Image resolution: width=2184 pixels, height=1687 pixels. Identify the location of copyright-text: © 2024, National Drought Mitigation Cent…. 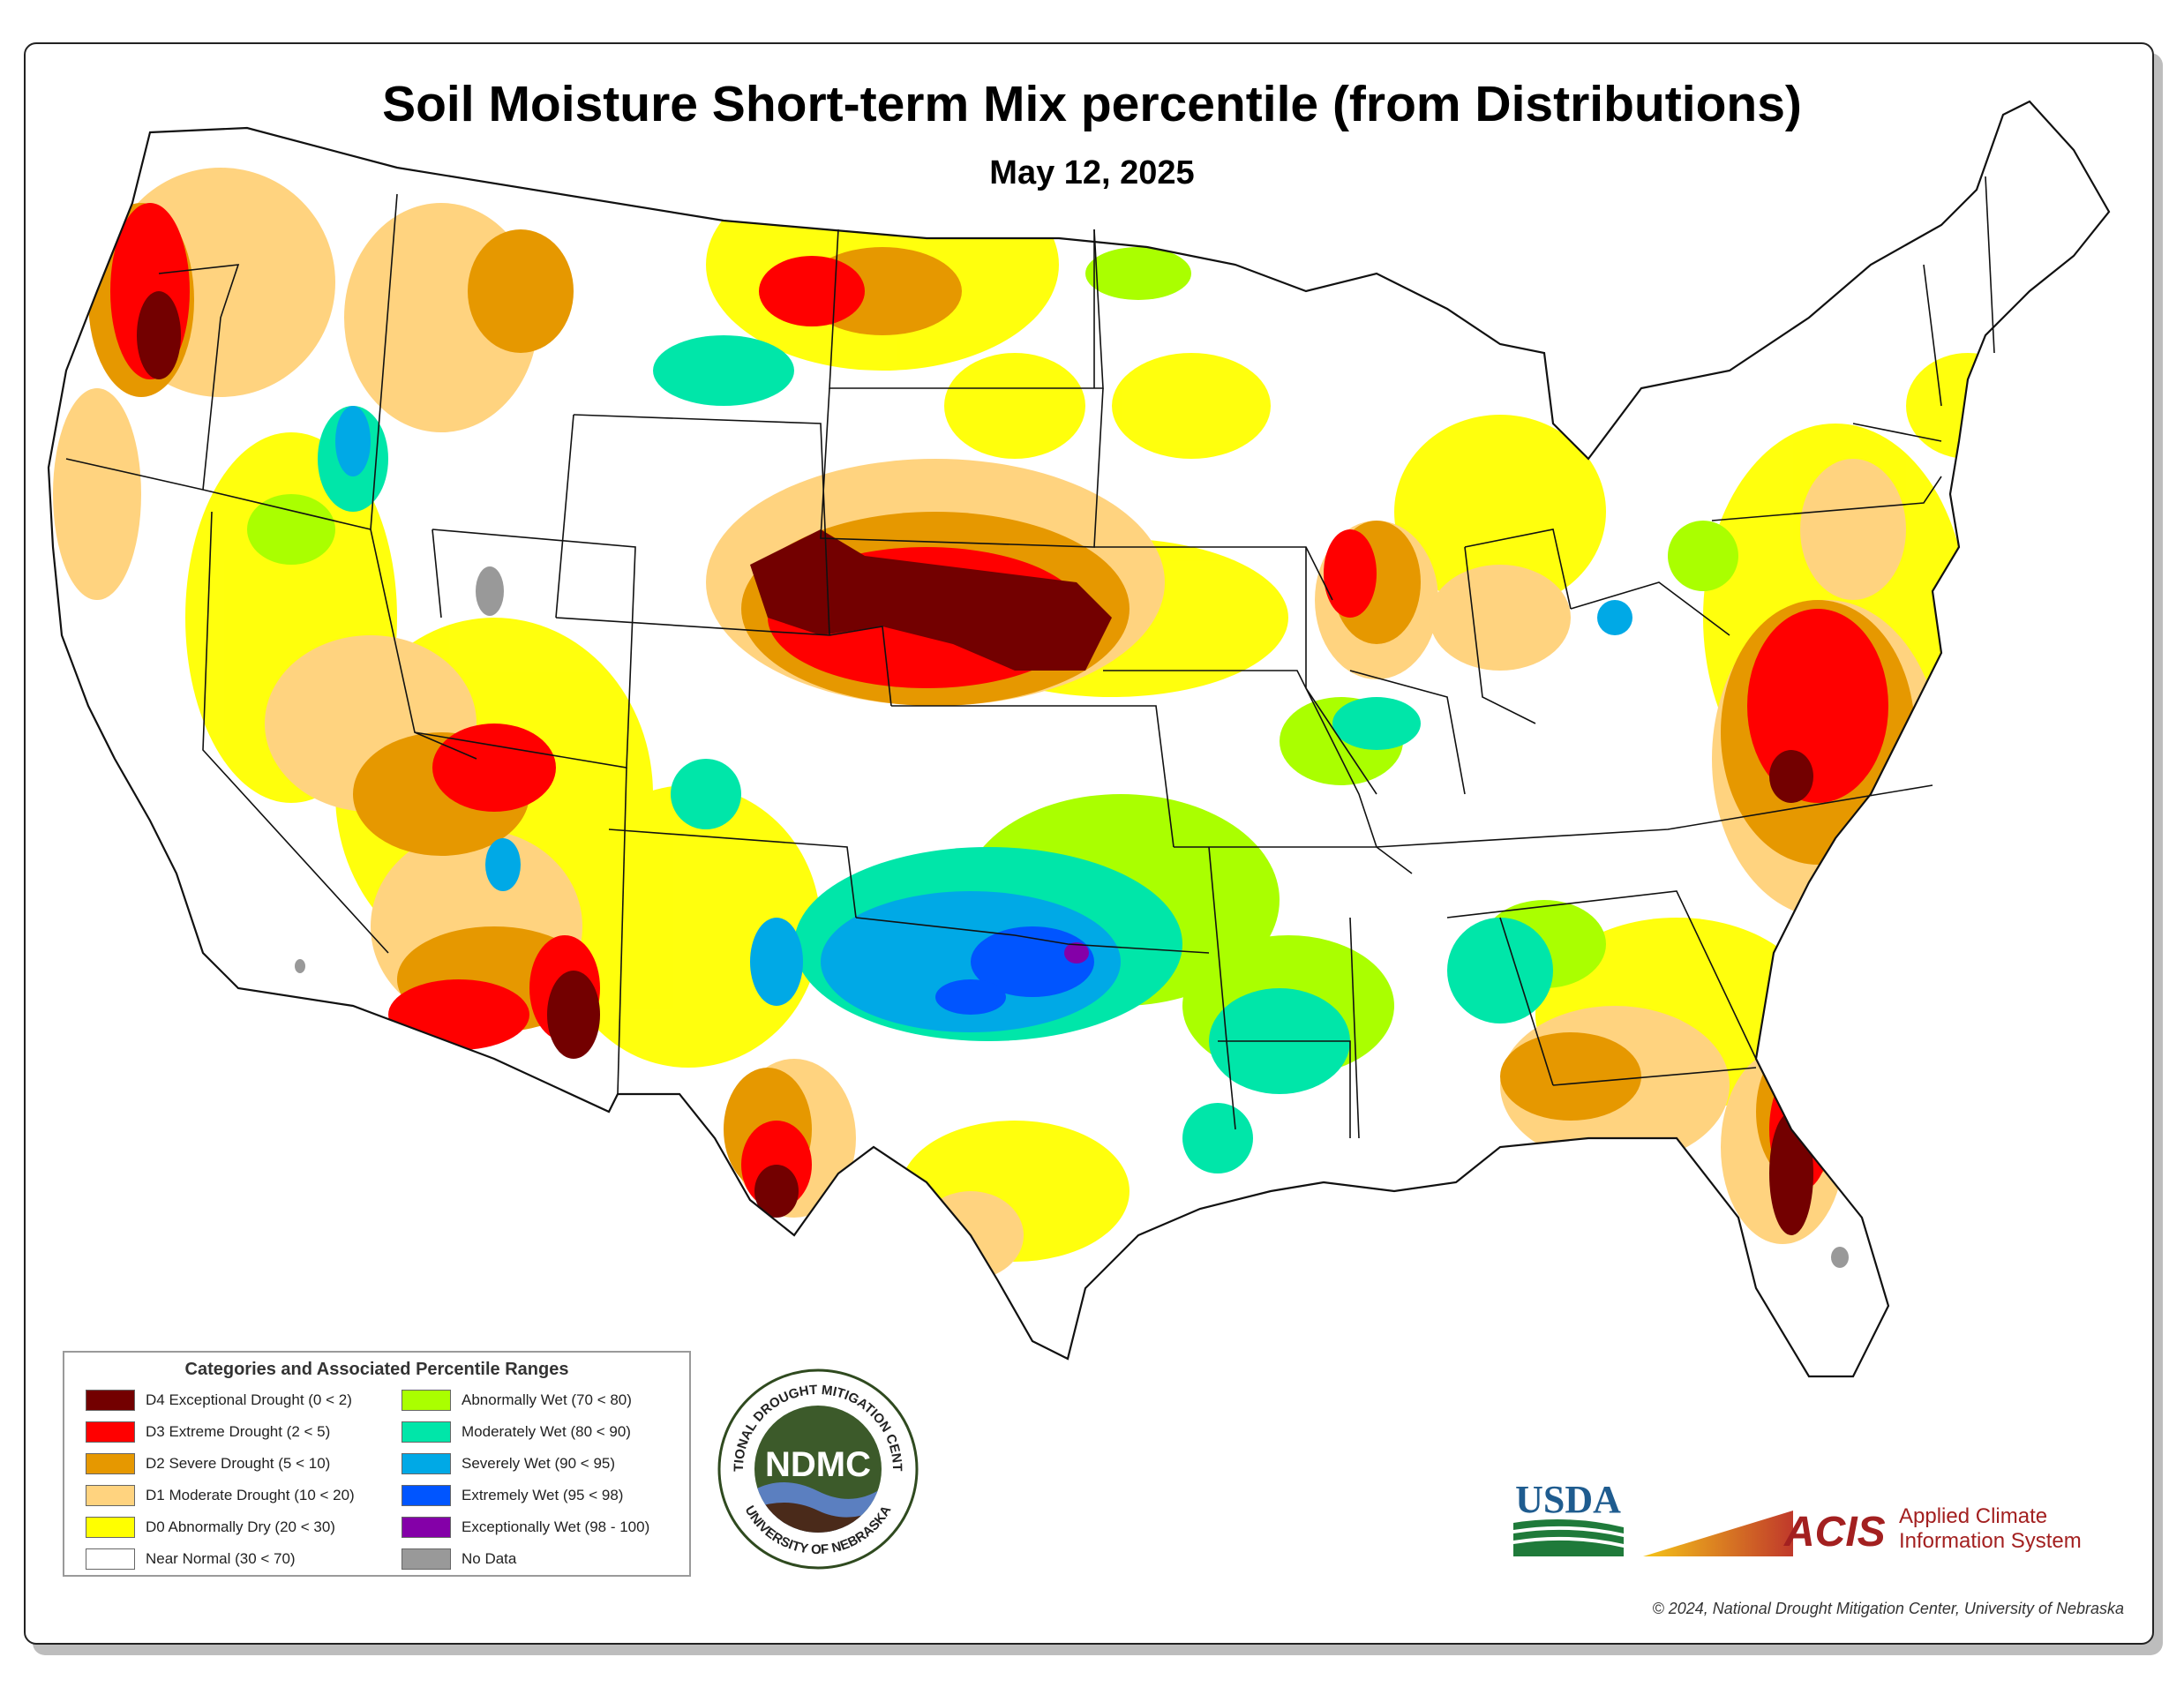
(1888, 1608).